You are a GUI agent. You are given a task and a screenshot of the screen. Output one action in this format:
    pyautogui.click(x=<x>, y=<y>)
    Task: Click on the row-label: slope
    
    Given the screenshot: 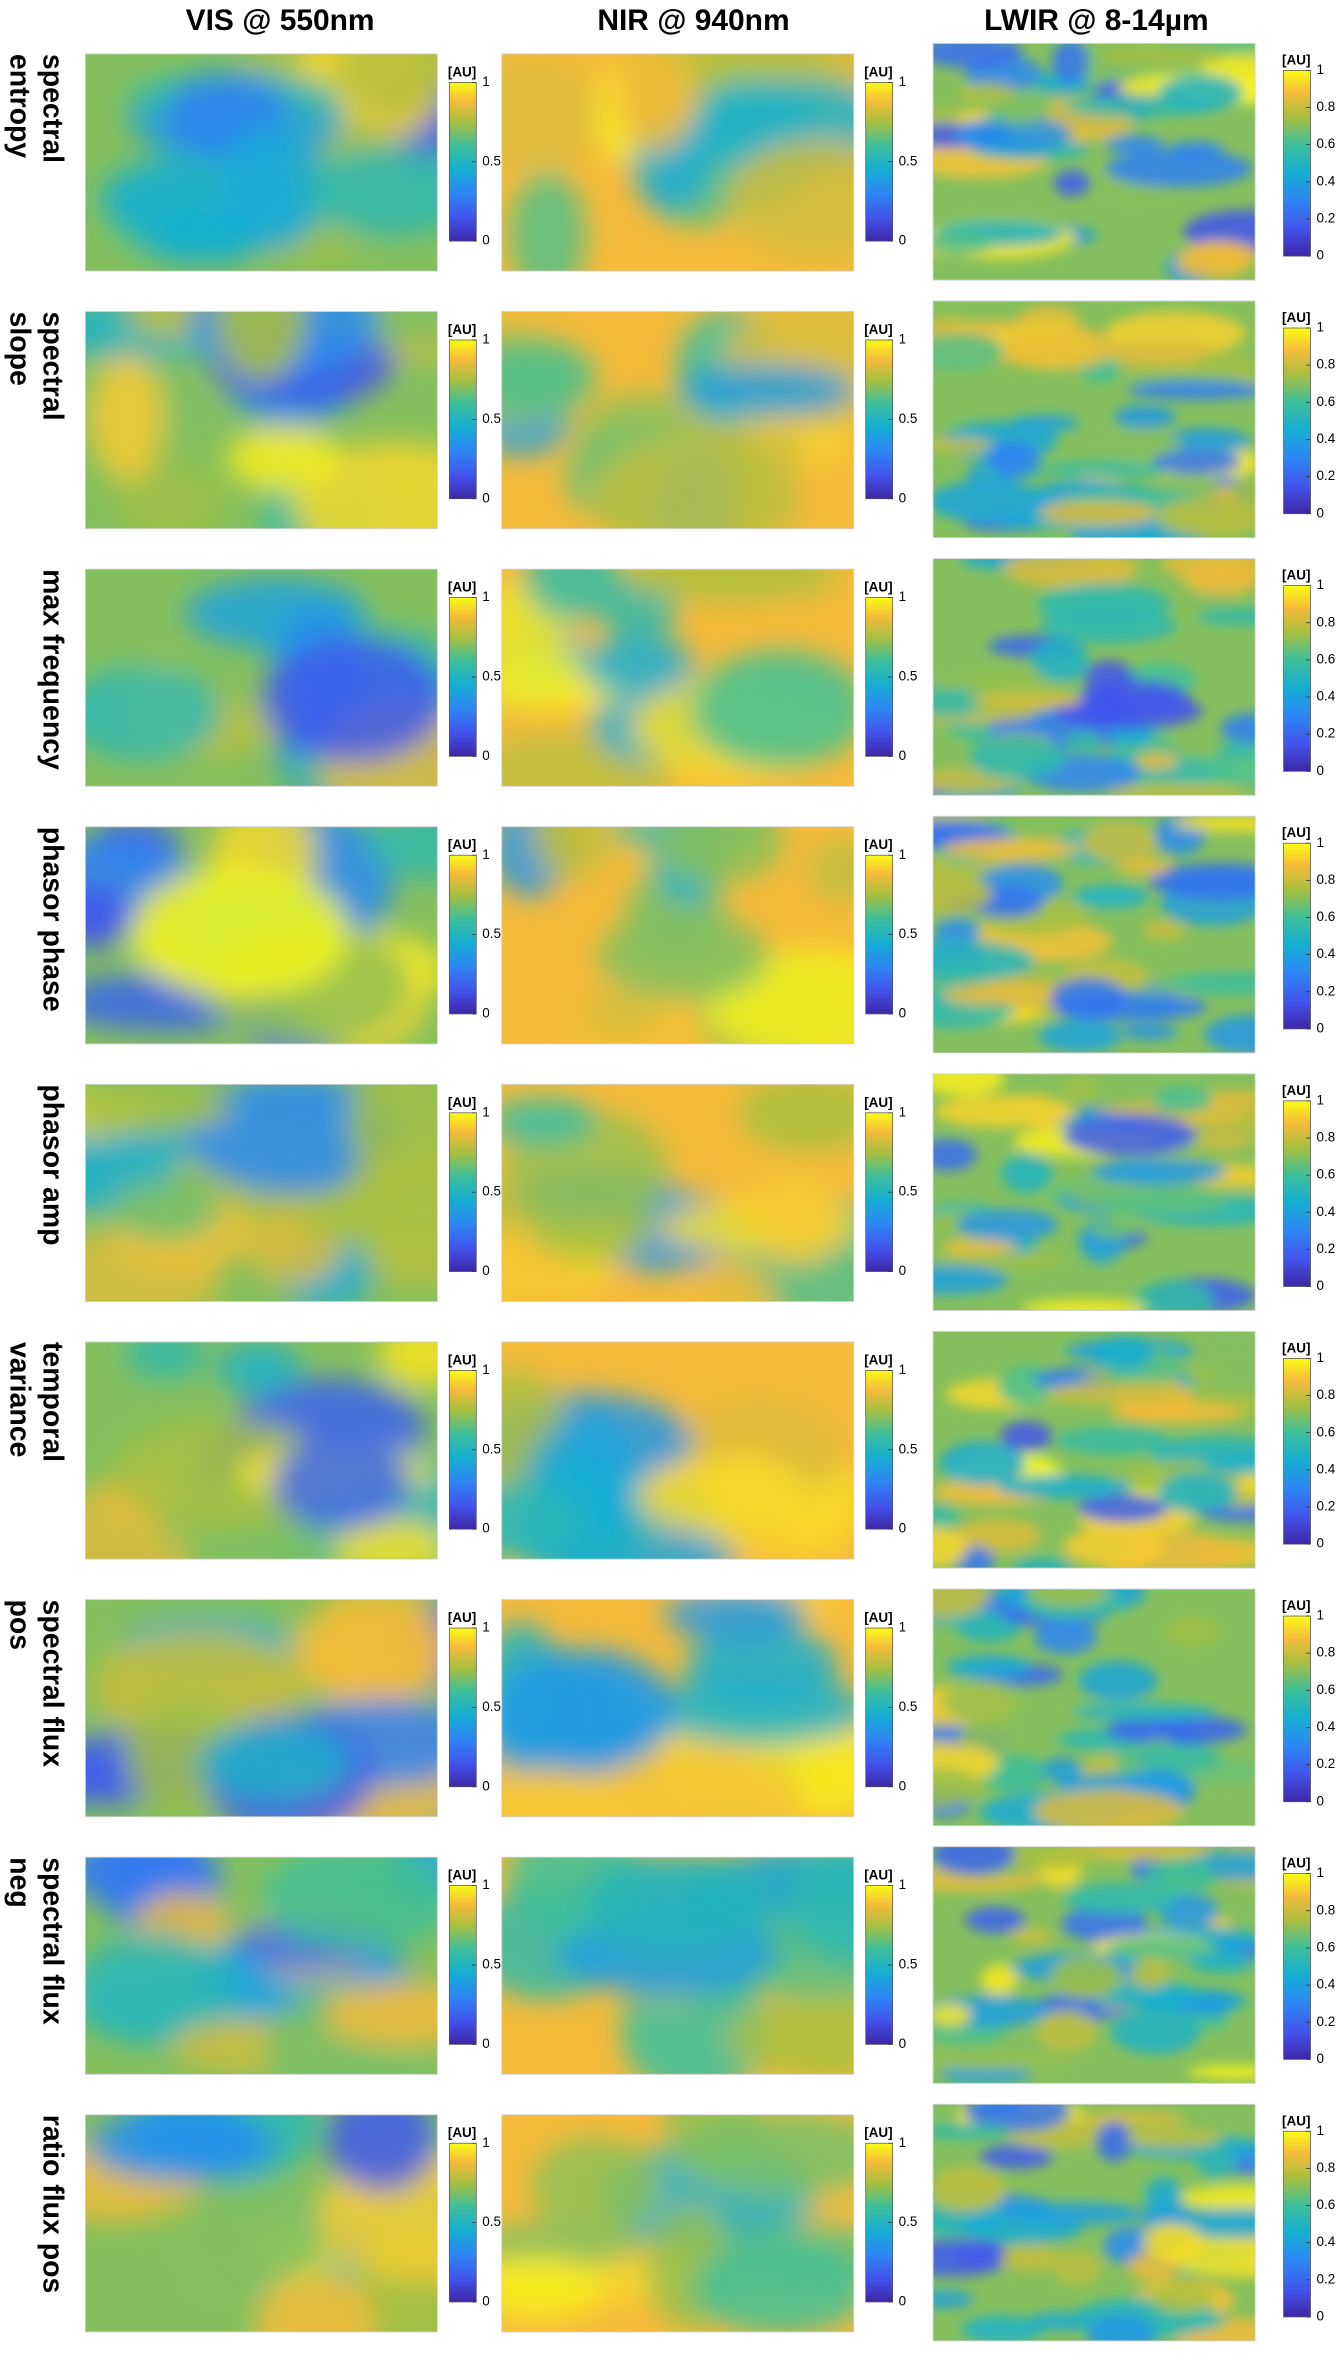 What is the action you would take?
    pyautogui.click(x=20, y=349)
    